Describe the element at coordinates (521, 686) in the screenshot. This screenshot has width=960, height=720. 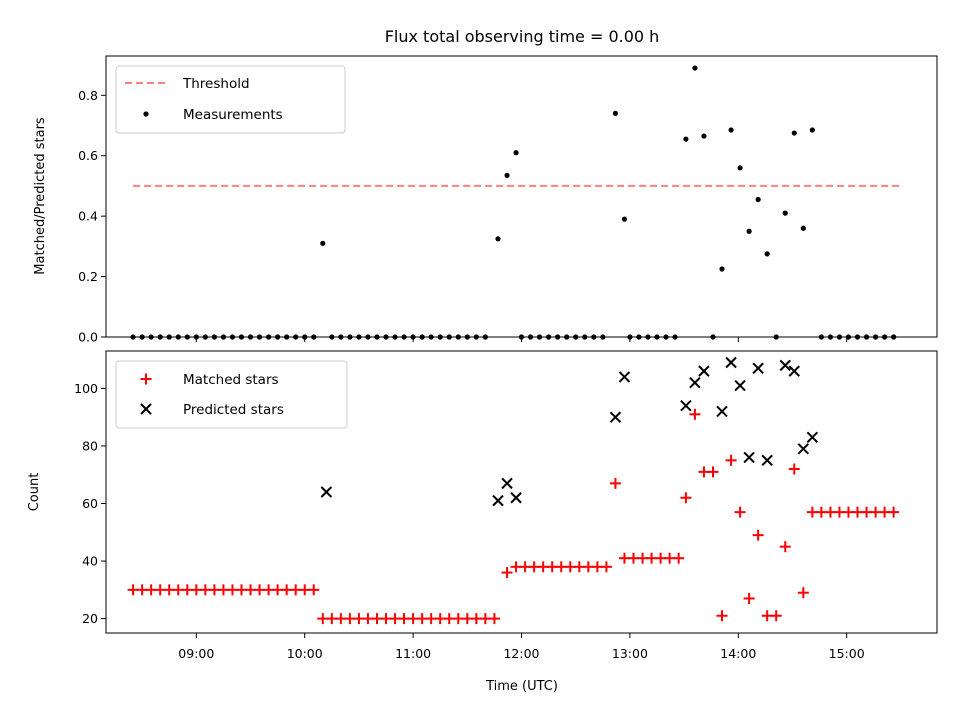
I see `x-axis-label: Time (UTC)` at that location.